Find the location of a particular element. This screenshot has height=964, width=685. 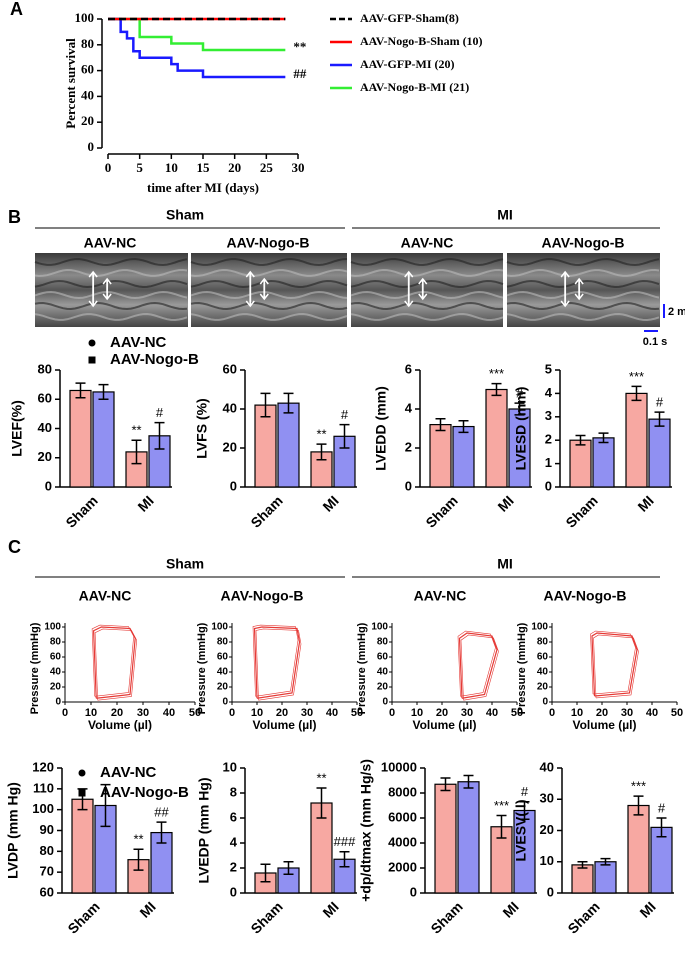

y-axis-label: Percent survival is located at coordinates (70, 83).